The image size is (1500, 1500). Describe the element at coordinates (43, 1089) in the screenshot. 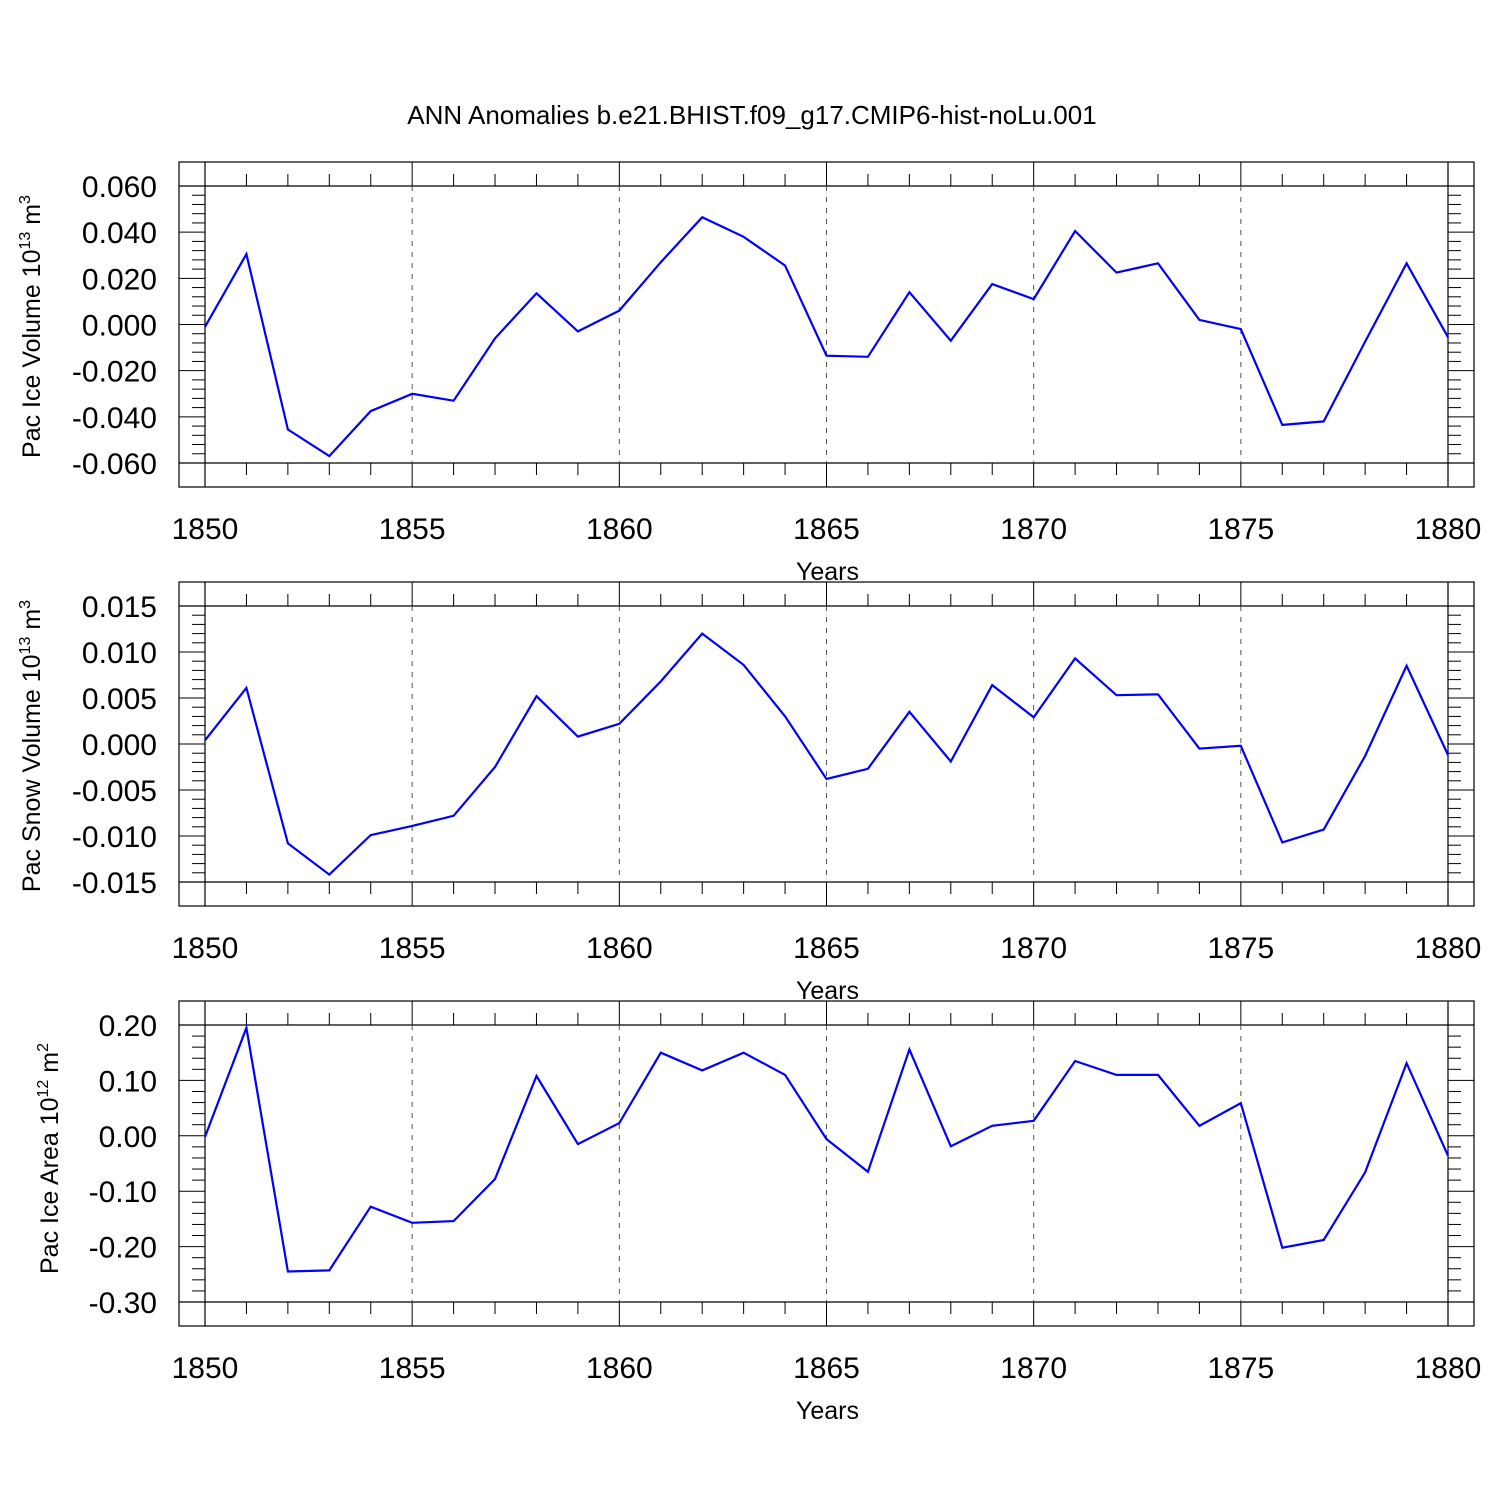

I see `y-axis-label-superscript: 12` at that location.